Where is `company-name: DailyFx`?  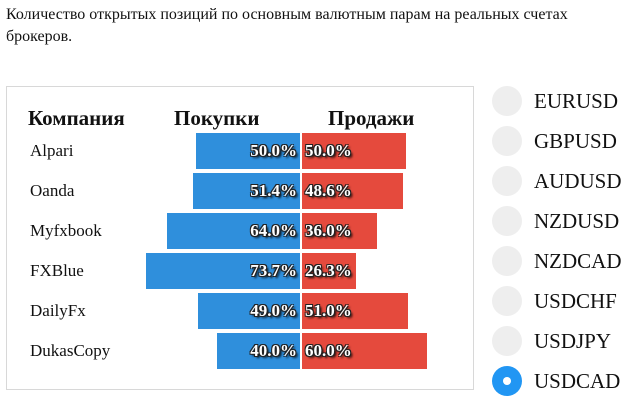
company-name: DailyFx is located at coordinates (58, 310).